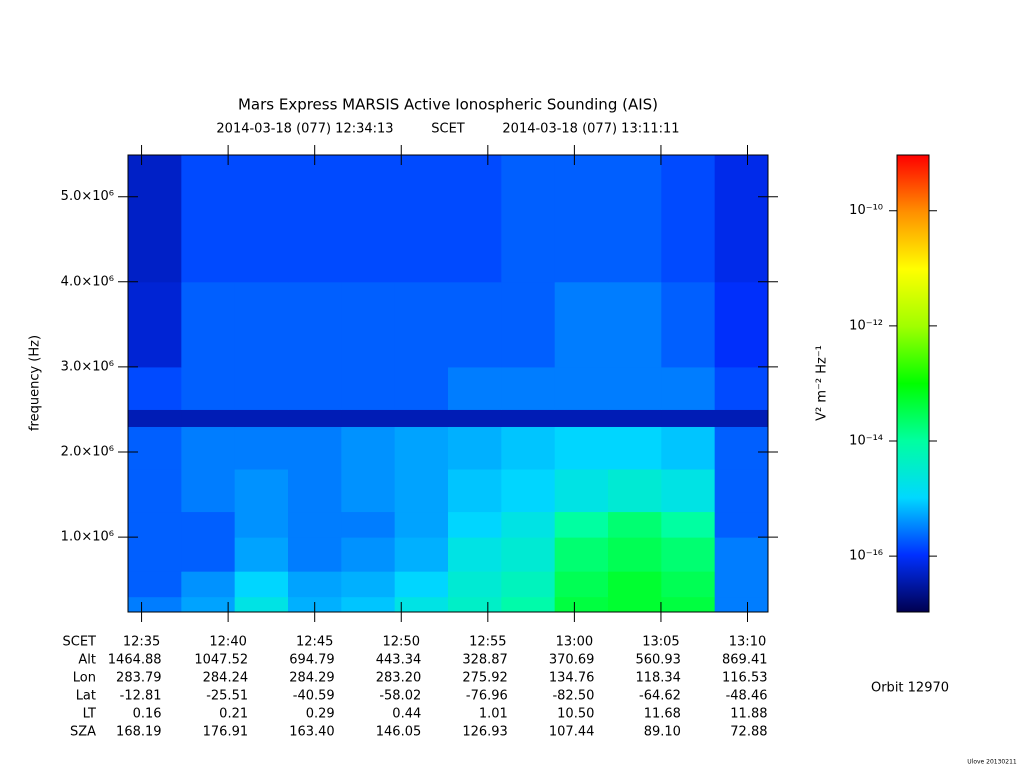  What do you see at coordinates (866, 441) in the screenshot?
I see `colorbar-tick-label: 10⁻¹⁴` at bounding box center [866, 441].